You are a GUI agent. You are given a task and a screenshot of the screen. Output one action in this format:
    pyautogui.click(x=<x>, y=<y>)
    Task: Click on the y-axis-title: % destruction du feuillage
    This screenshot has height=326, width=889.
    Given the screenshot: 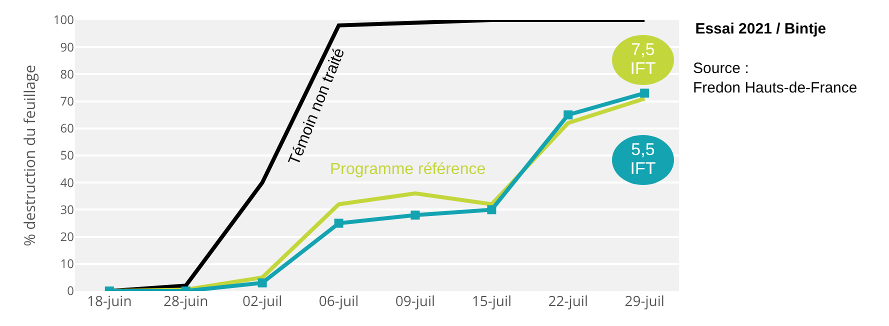 What is the action you would take?
    pyautogui.click(x=30, y=155)
    